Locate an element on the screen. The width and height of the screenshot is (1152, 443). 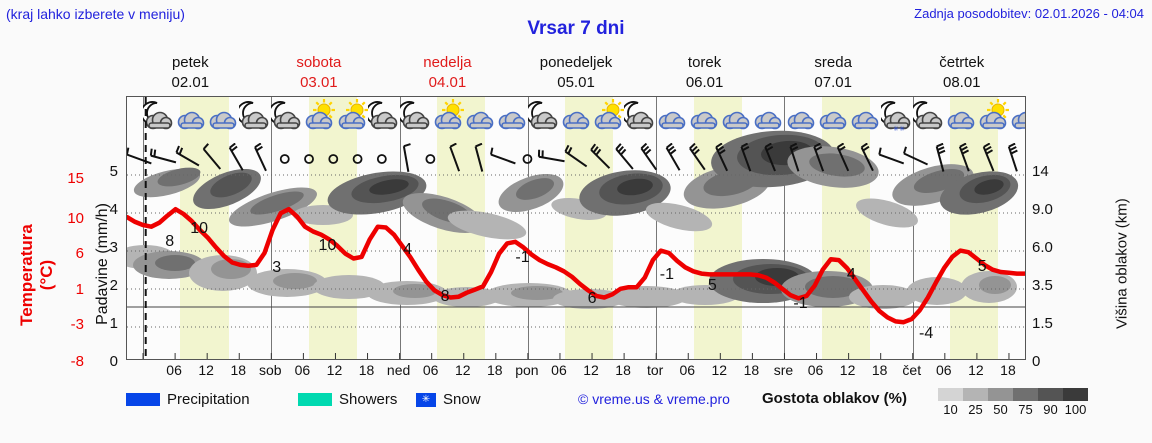
precipitation-tick: 5 is located at coordinates (113, 171).